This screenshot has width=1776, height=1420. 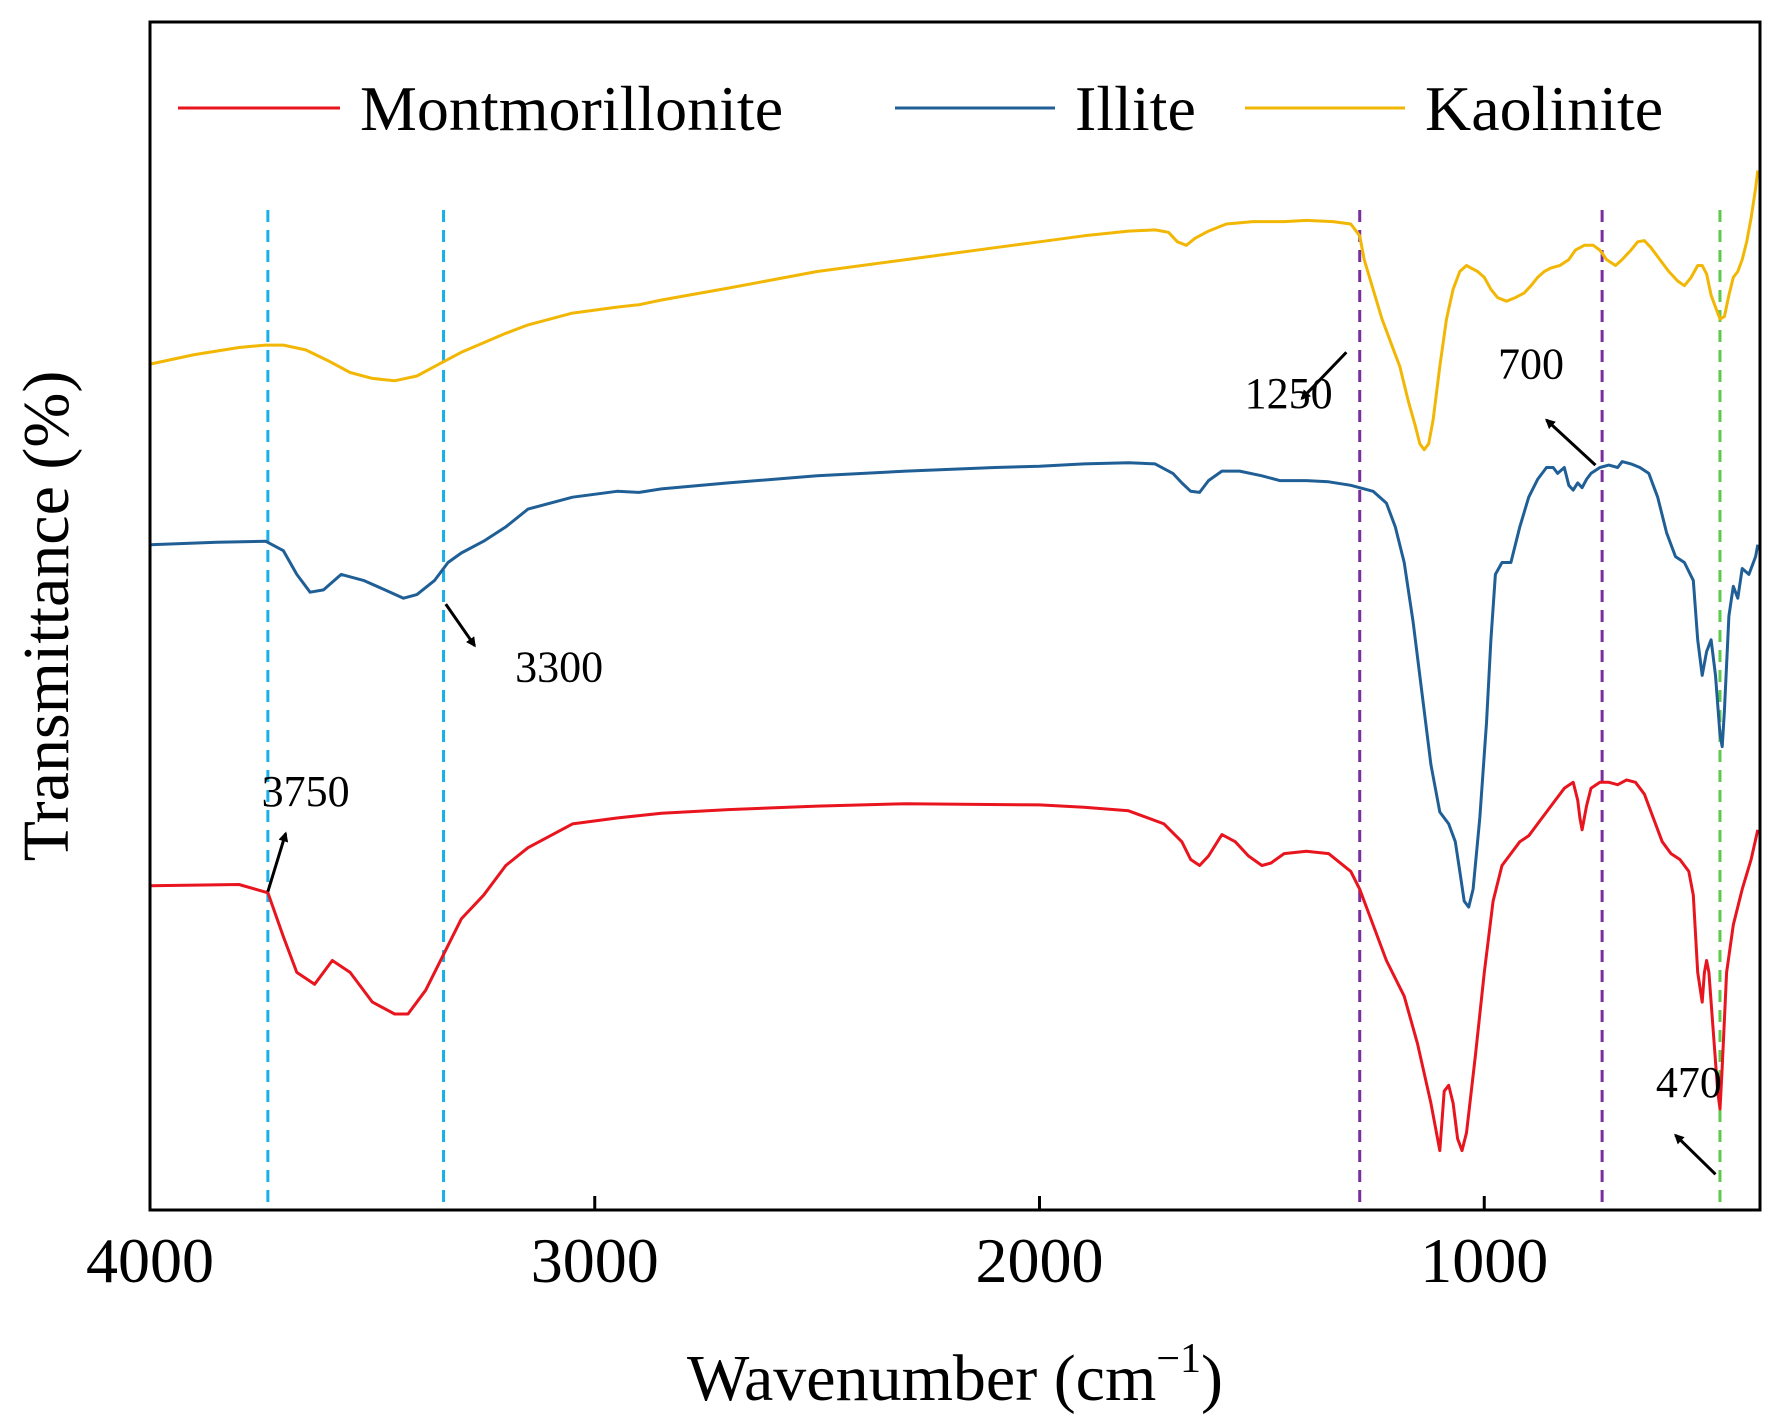 I want to click on legend-label-illite: Illite, so click(x=1135, y=108).